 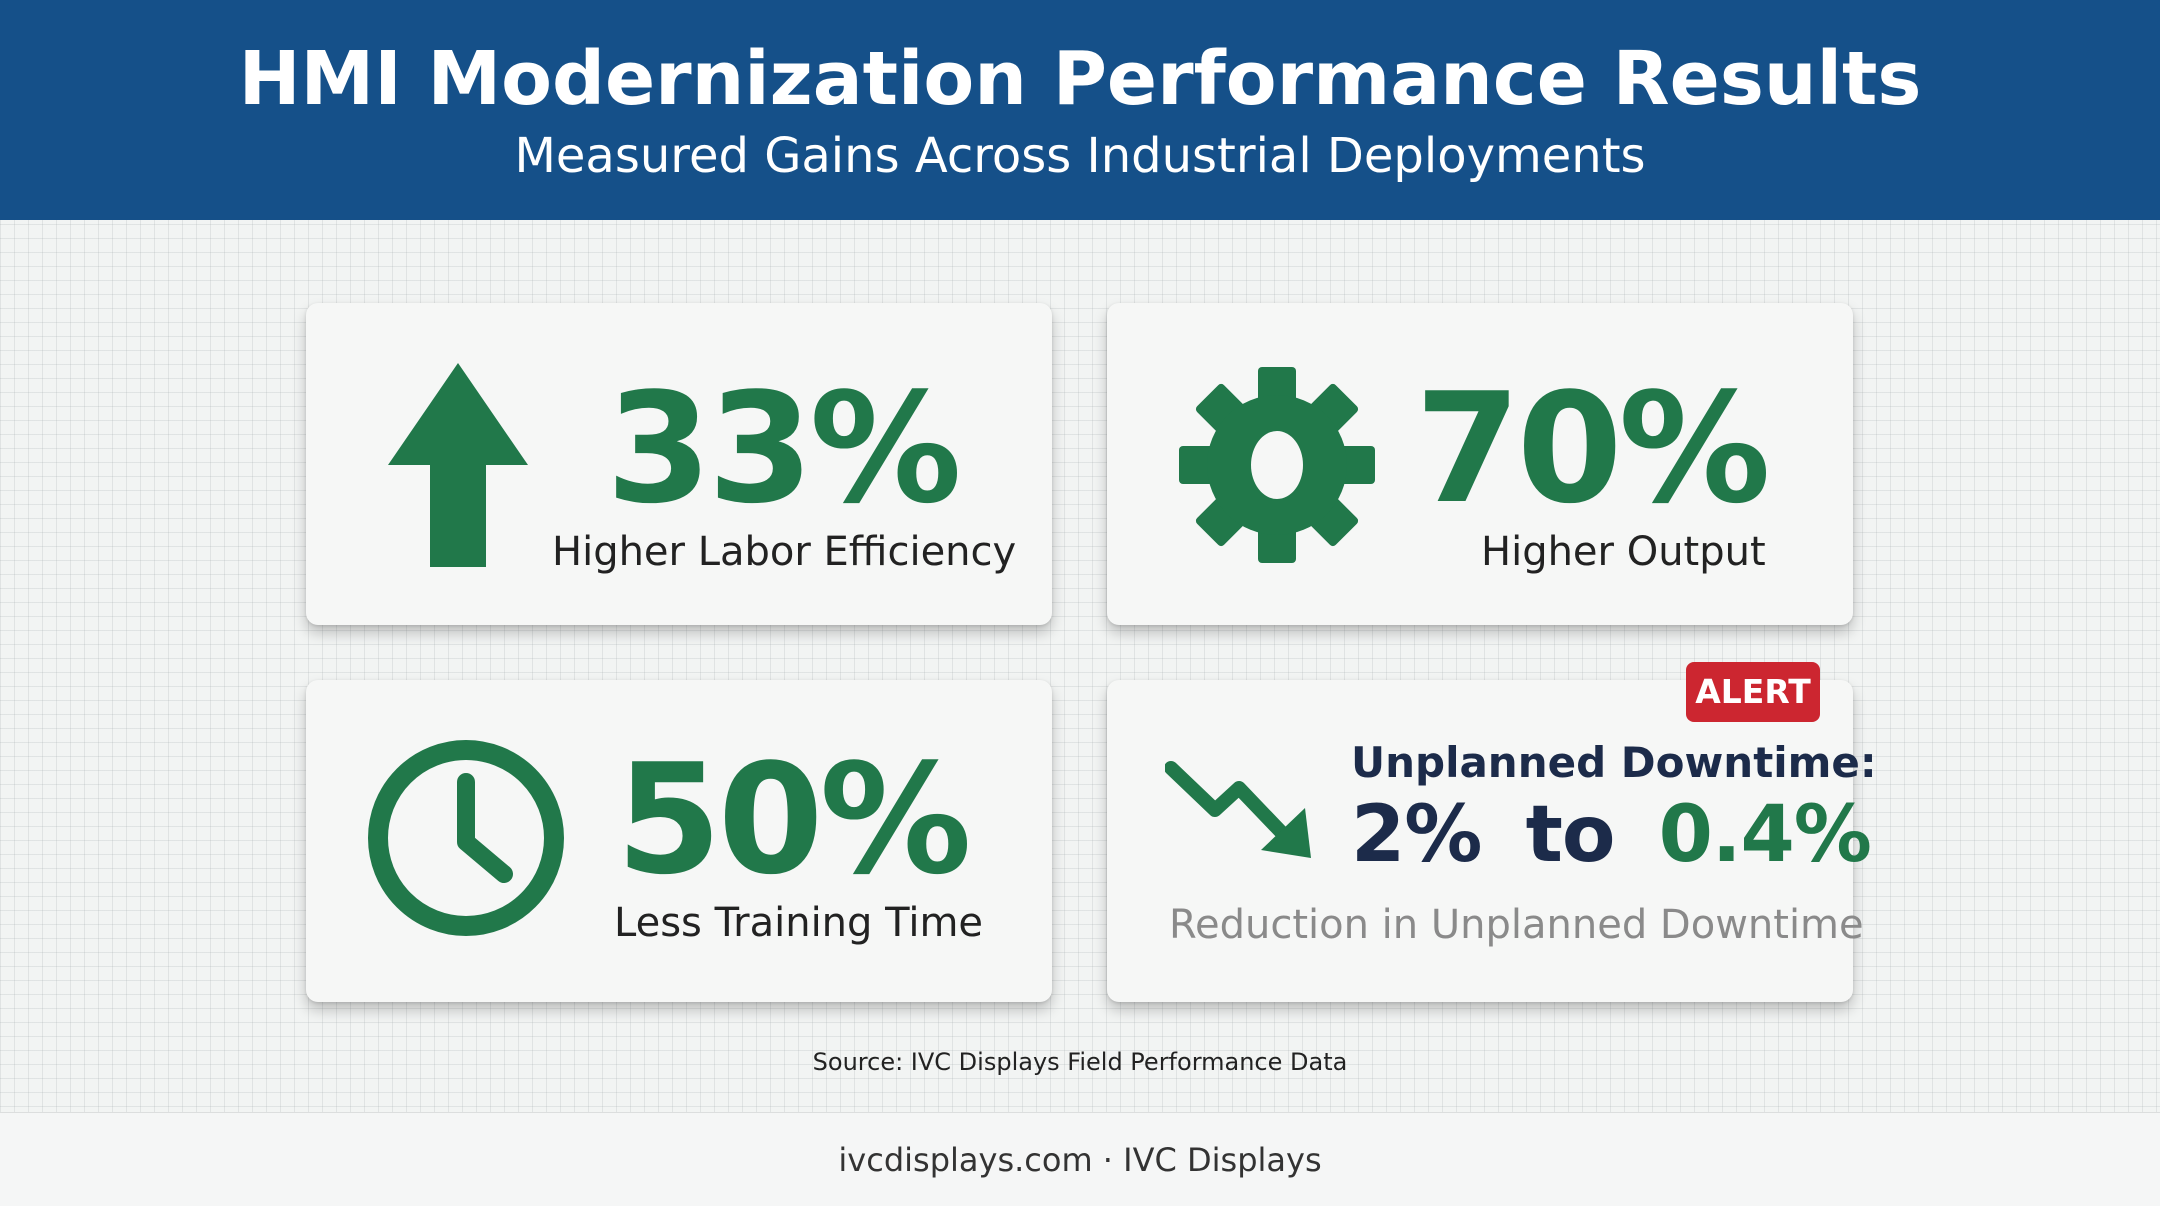 What do you see at coordinates (1593, 448) in the screenshot?
I see `stat-value: 70%` at bounding box center [1593, 448].